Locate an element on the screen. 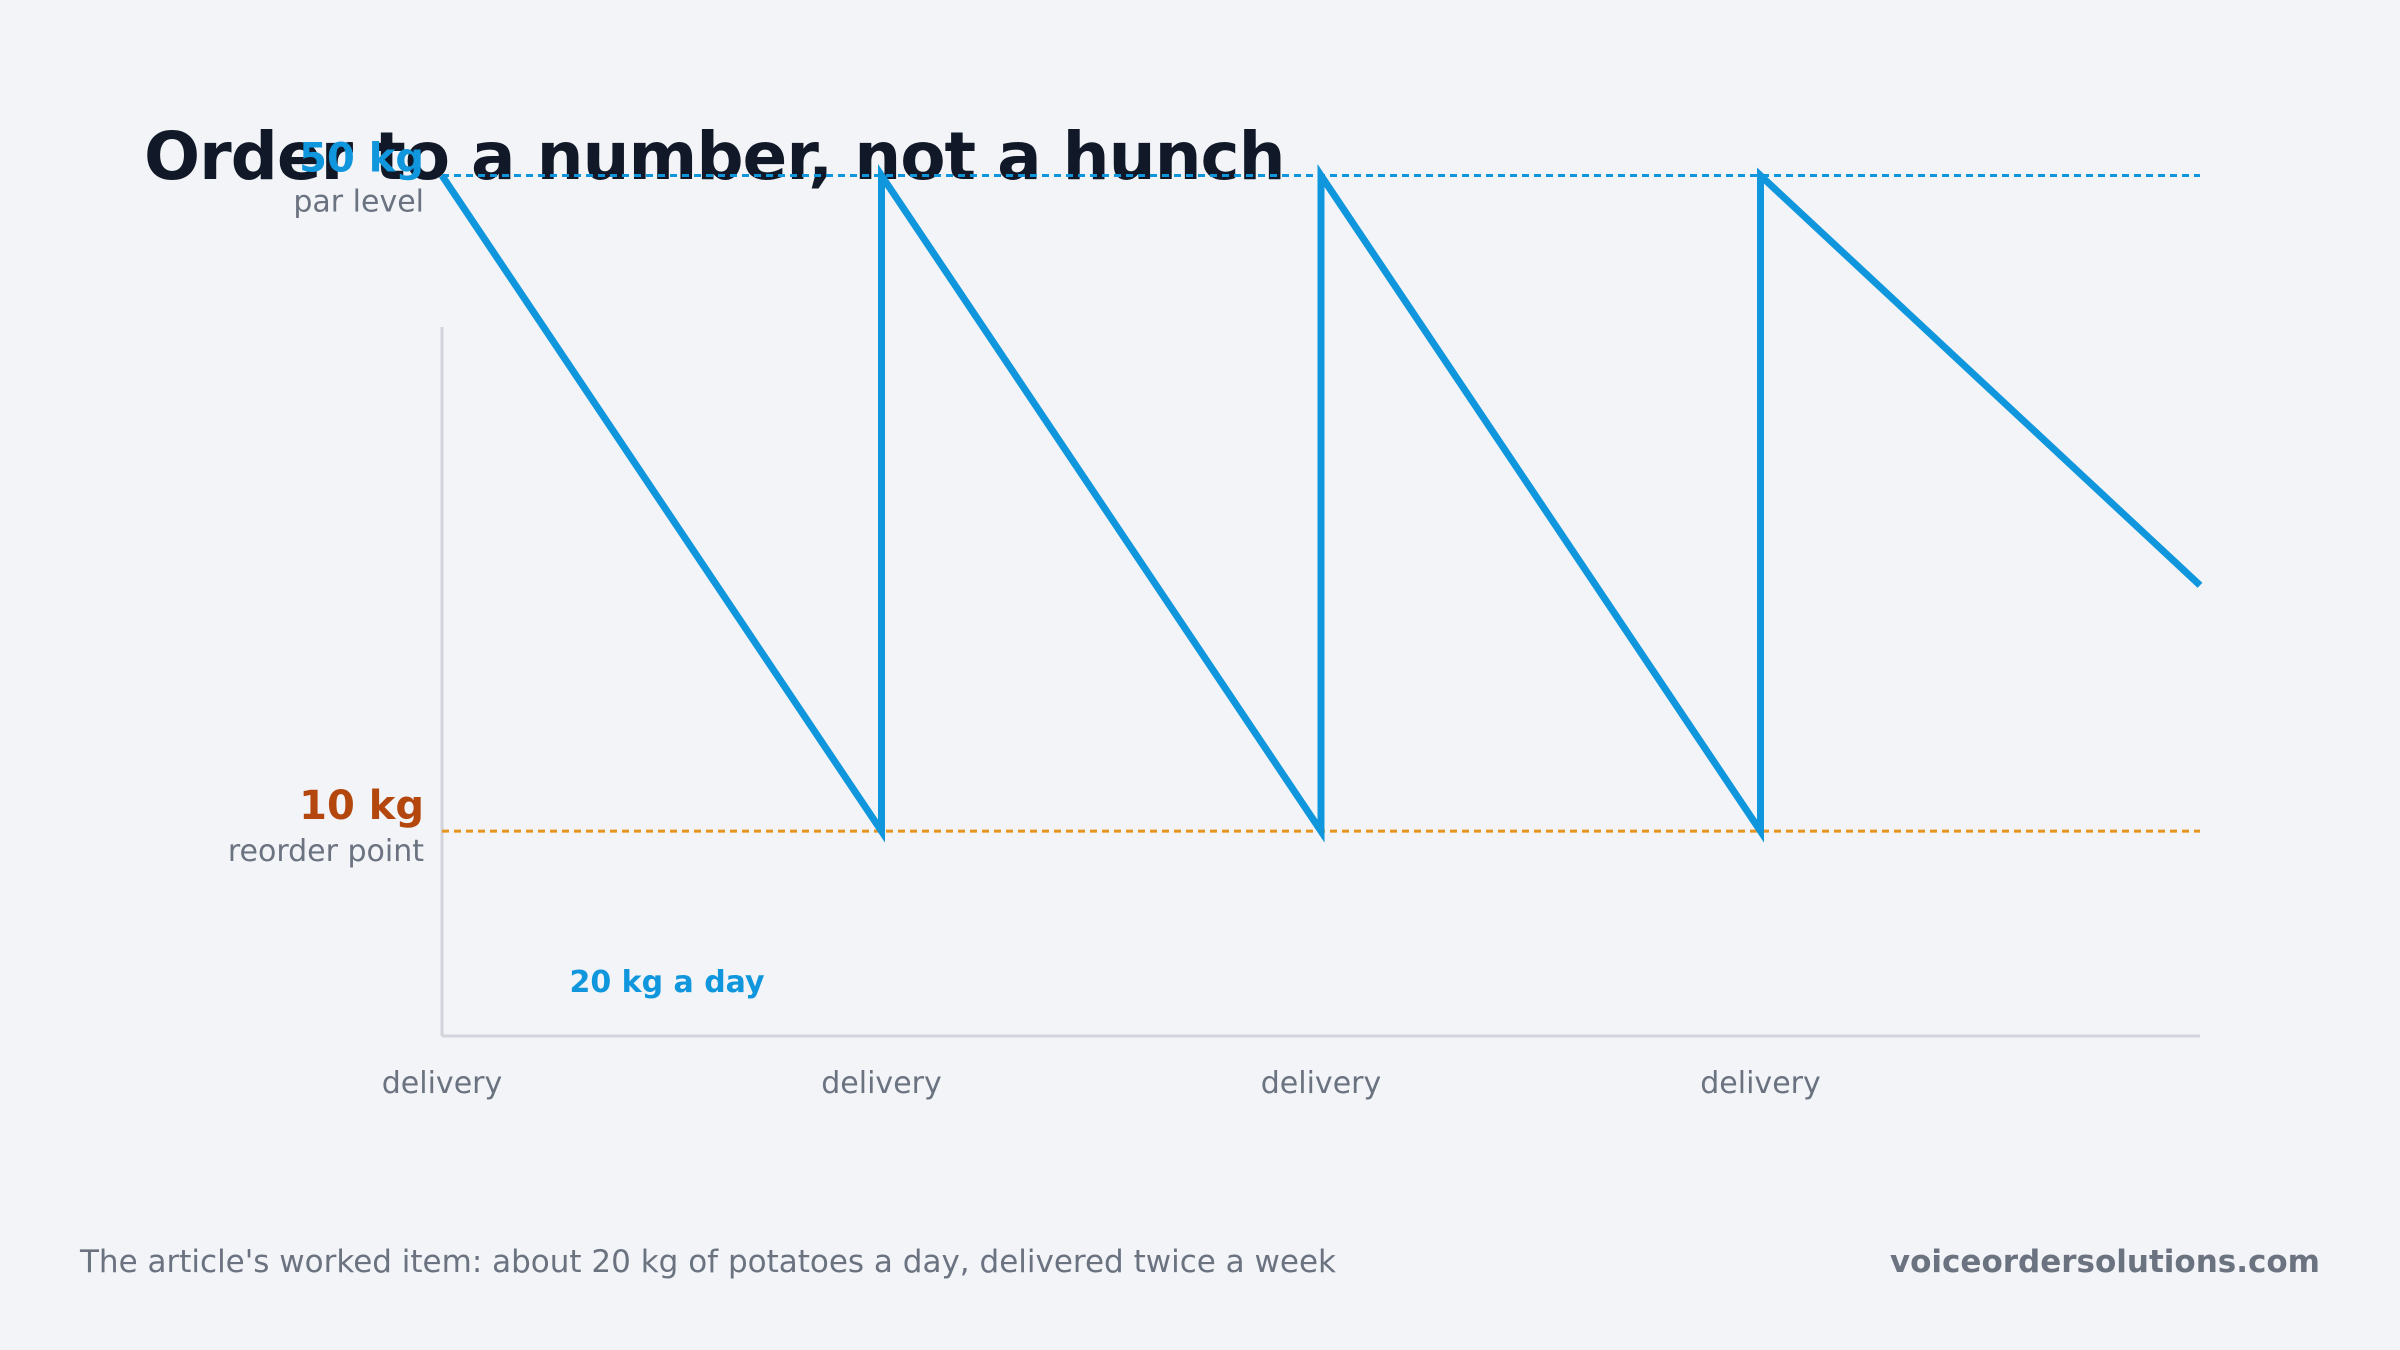  reorder-point-value-label: 10 kg is located at coordinates (361, 806).